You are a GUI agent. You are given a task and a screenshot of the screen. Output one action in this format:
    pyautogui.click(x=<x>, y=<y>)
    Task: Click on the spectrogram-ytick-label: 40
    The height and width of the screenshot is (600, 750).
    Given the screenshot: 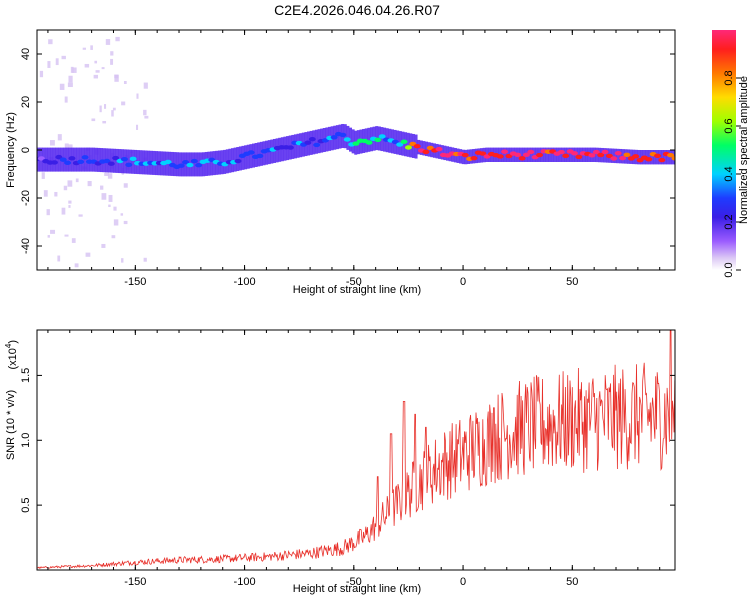 What is the action you would take?
    pyautogui.click(x=26, y=54)
    